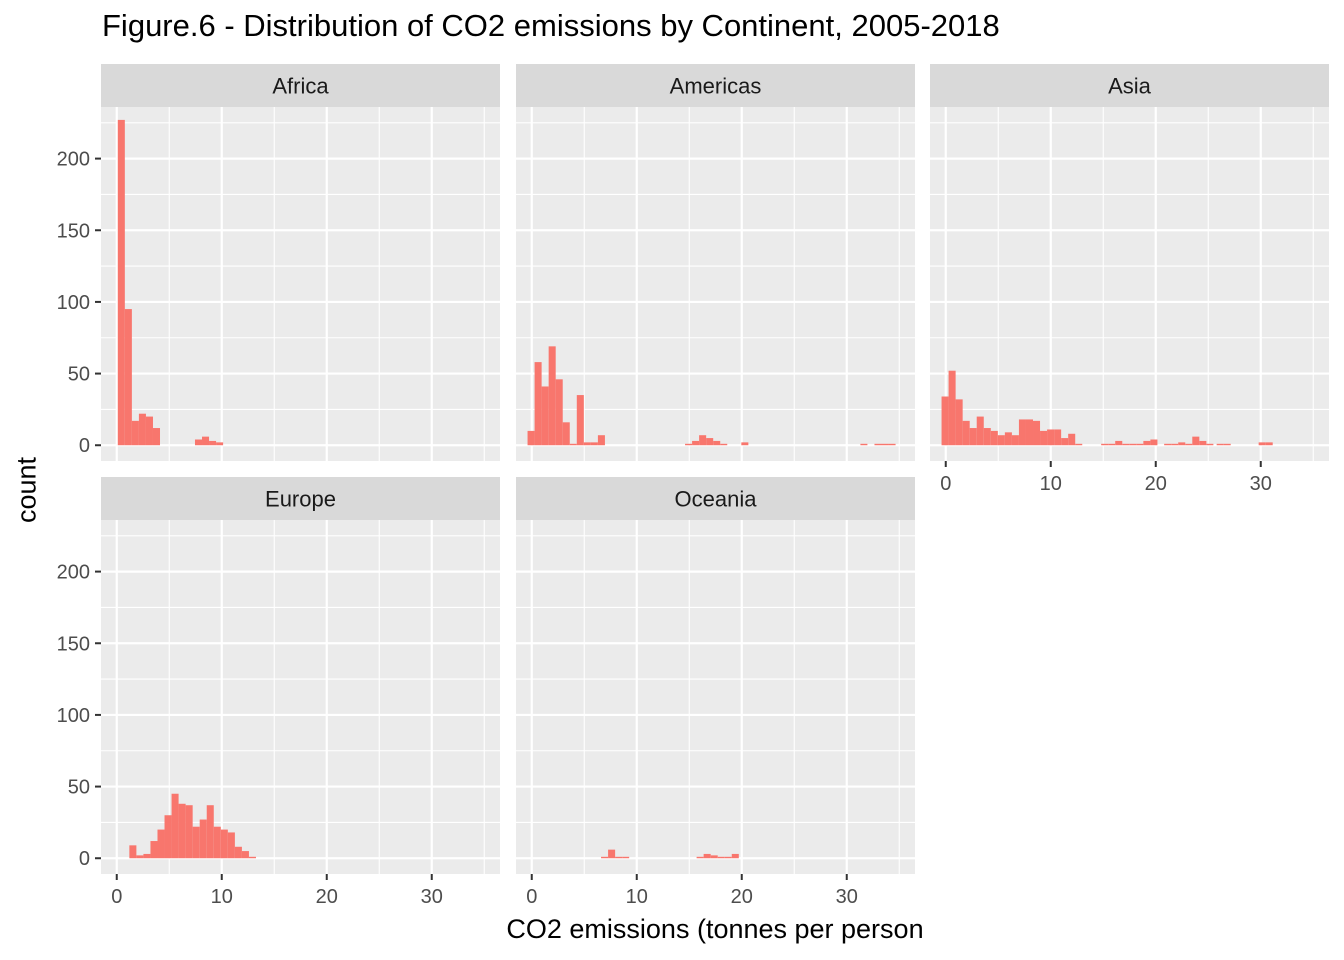 The width and height of the screenshot is (1344, 960). Describe the element at coordinates (715, 929) in the screenshot. I see `x-axis-title: CO2 emissions (tonnes per person` at that location.